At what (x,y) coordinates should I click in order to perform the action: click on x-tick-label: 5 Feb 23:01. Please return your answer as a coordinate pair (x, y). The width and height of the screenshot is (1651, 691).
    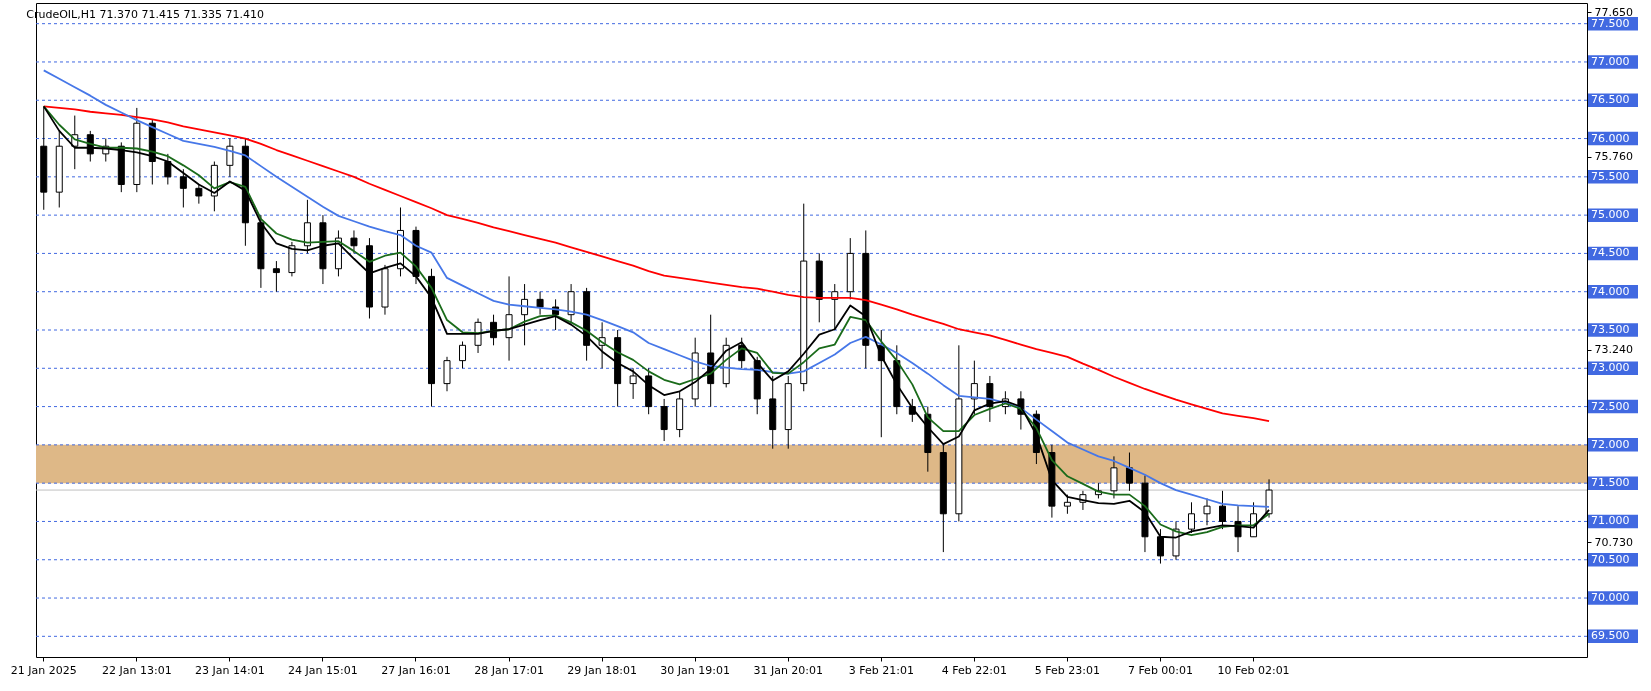
    Looking at the image, I should click on (1067, 670).